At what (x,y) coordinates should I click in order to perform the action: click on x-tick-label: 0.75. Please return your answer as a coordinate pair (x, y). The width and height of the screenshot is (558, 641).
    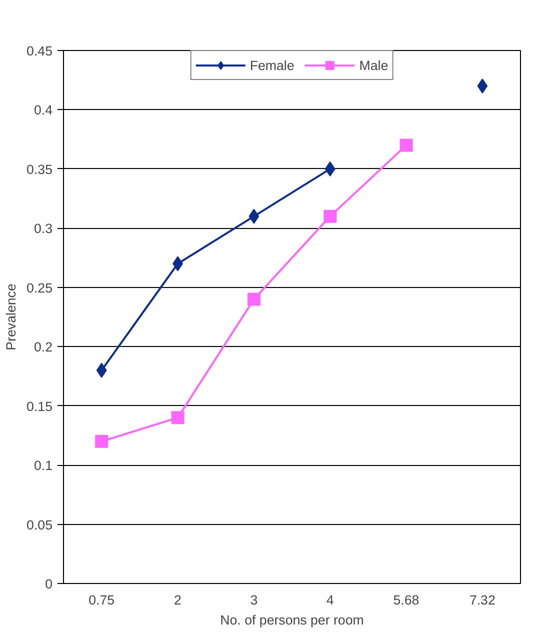
    Looking at the image, I should click on (101, 600).